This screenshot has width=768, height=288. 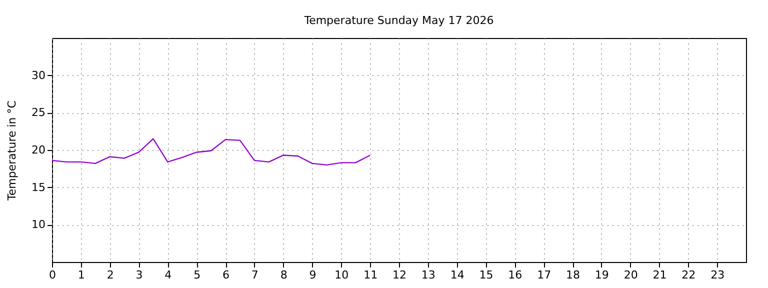 What do you see at coordinates (717, 275) in the screenshot?
I see `x-tick-label: 23` at bounding box center [717, 275].